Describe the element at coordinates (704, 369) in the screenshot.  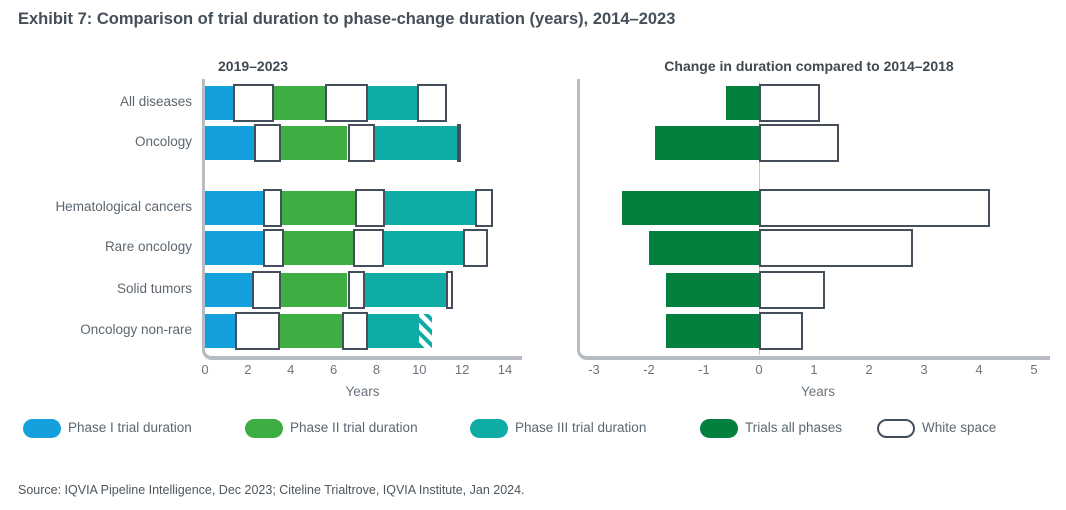
I see `x-tick-label: -1` at that location.